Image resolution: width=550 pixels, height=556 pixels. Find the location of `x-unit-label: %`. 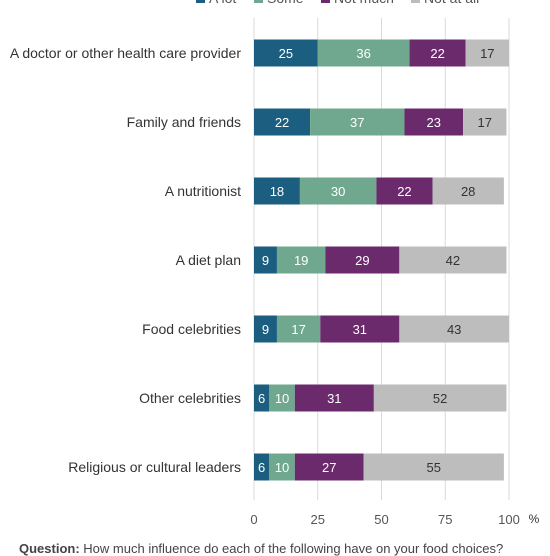

x-unit-label: % is located at coordinates (534, 519).